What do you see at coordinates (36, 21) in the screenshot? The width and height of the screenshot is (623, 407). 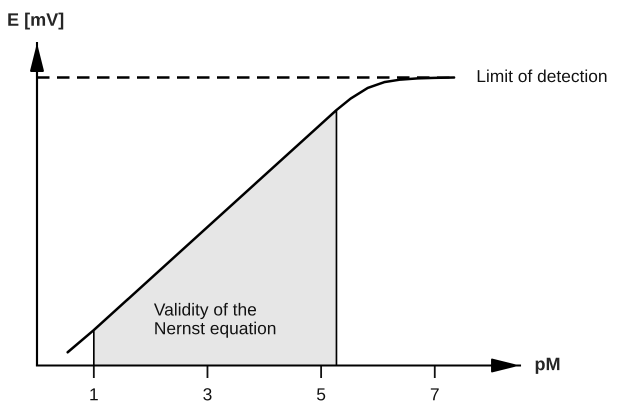 I see `y-axis-title: E [mV]` at bounding box center [36, 21].